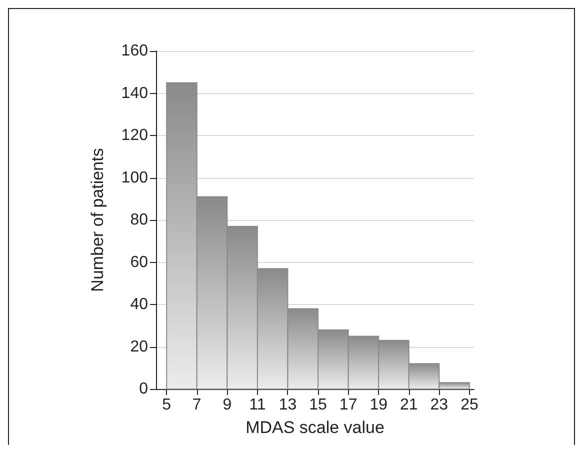 The image size is (583, 453). Describe the element at coordinates (287, 405) in the screenshot. I see `x-tick-label: 13` at that location.